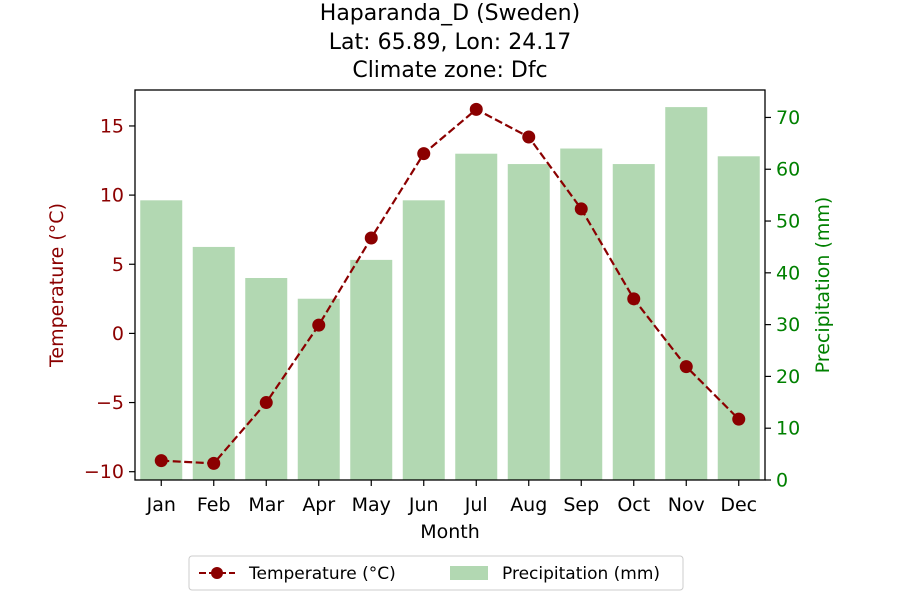 The width and height of the screenshot is (900, 604). What do you see at coordinates (686, 505) in the screenshot?
I see `month-tick-label: Nov` at bounding box center [686, 505].